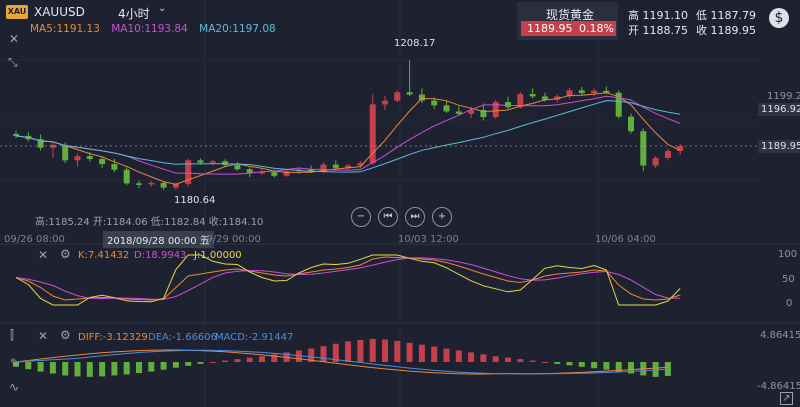 The height and width of the screenshot is (407, 800). What do you see at coordinates (113, 337) in the screenshot?
I see `macd-diff-value: DIFF:-3.12329` at bounding box center [113, 337].